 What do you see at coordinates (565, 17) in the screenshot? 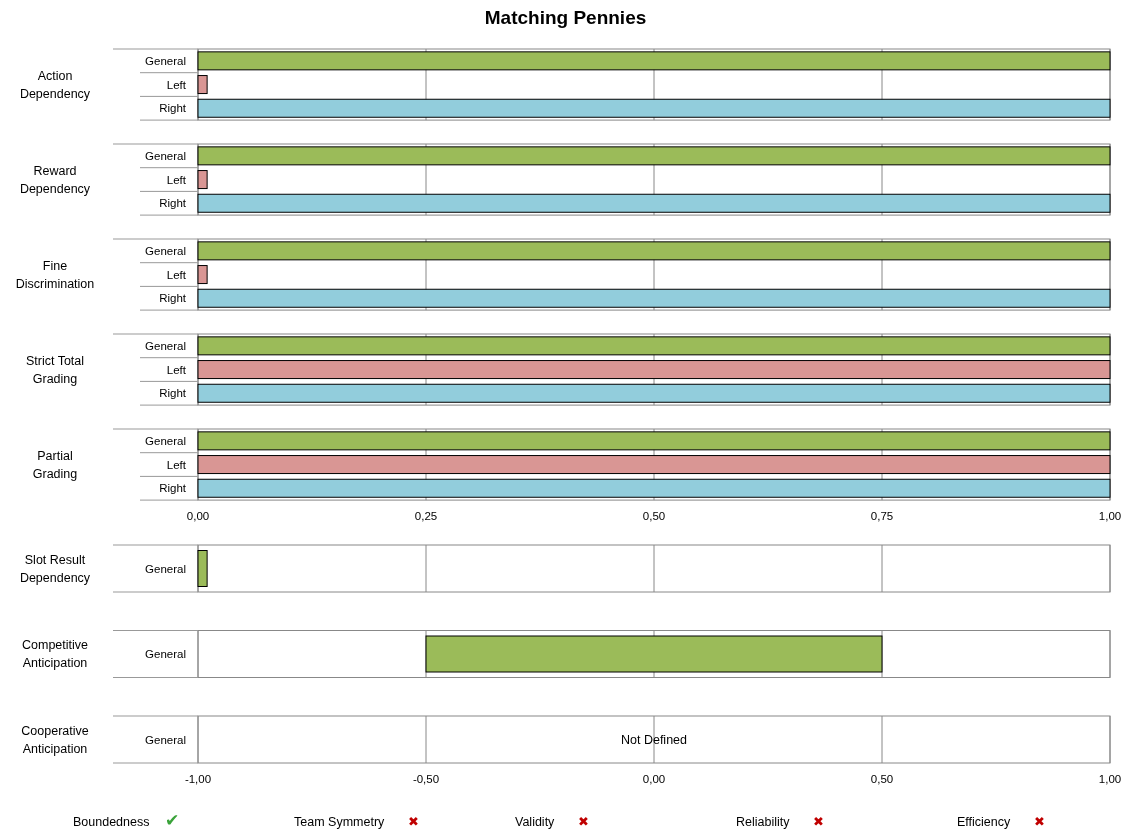
I see `chart-title: Matching Pennies` at bounding box center [565, 17].